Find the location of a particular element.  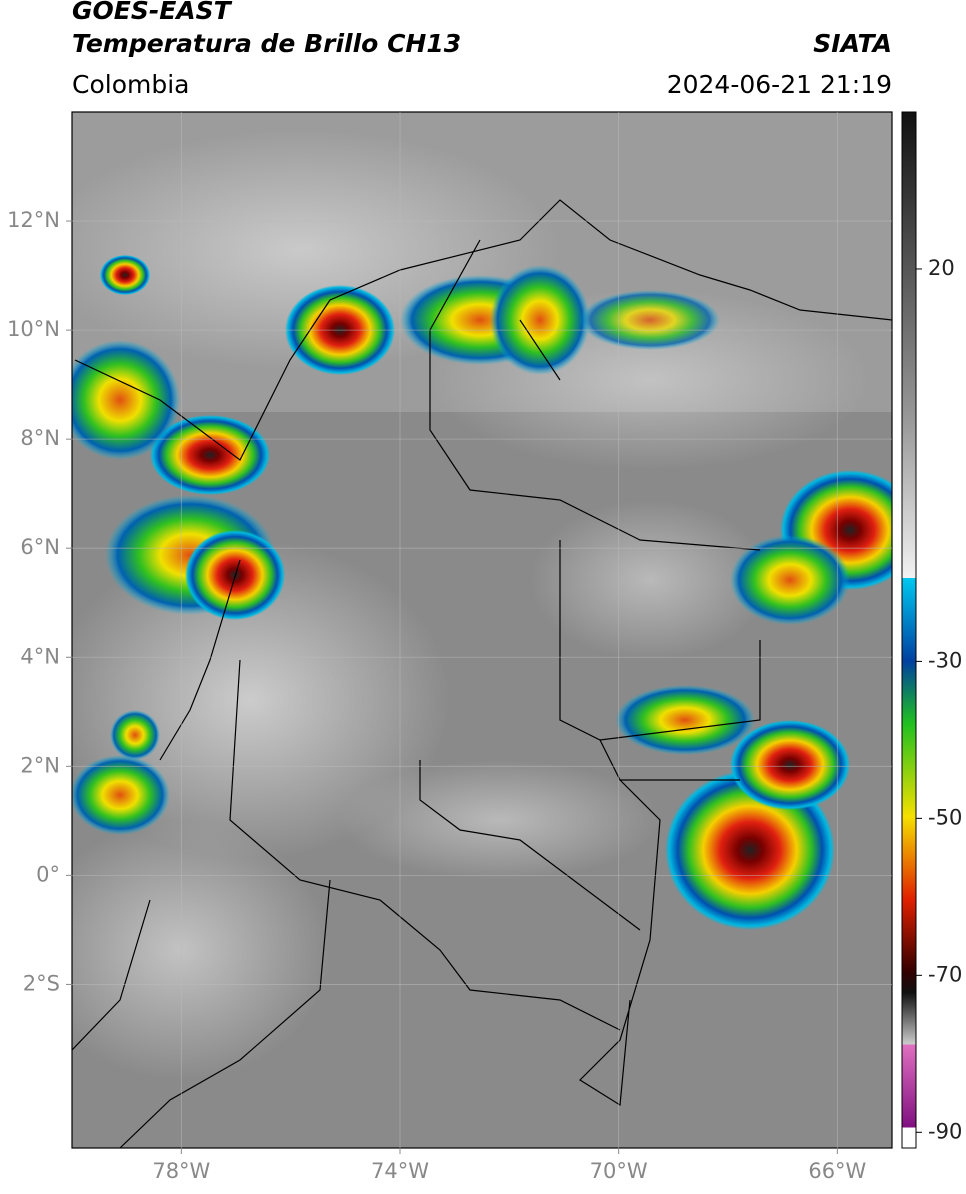

x-tick-label: 66°W is located at coordinates (837, 1171).